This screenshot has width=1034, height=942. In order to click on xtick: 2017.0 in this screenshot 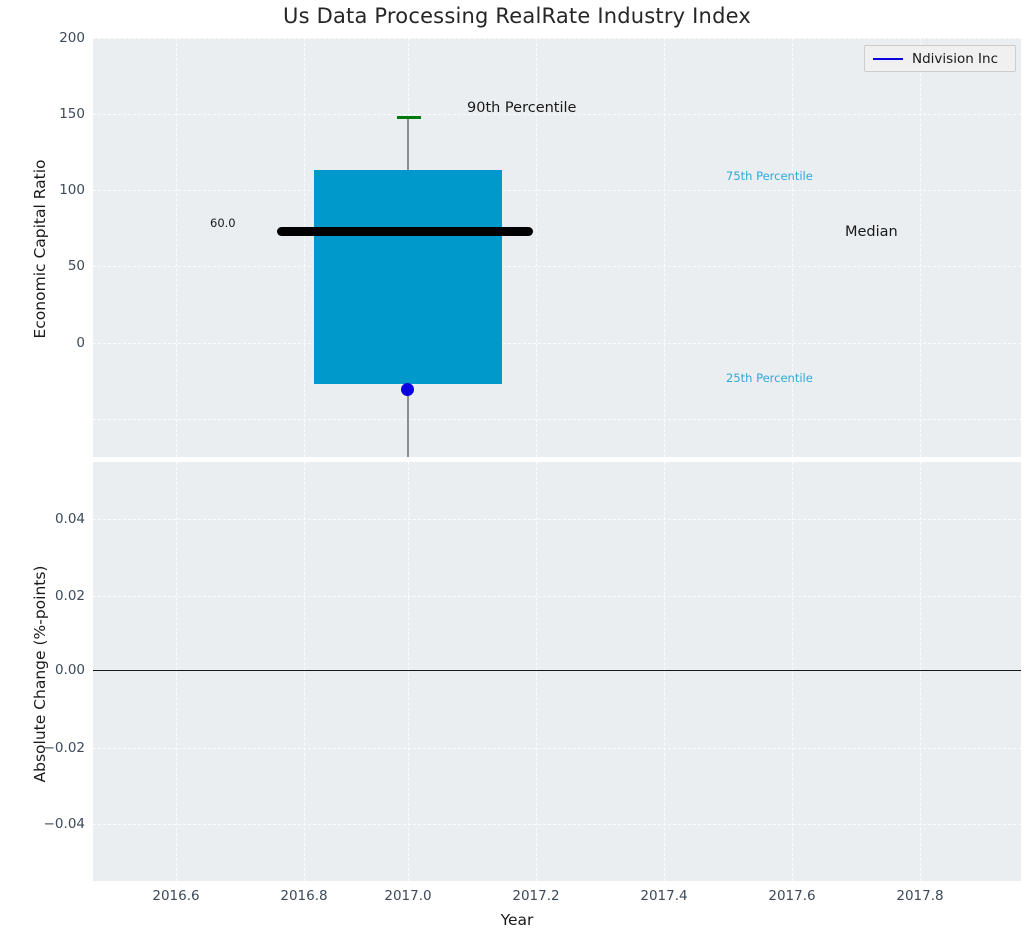, I will do `click(408, 896)`.